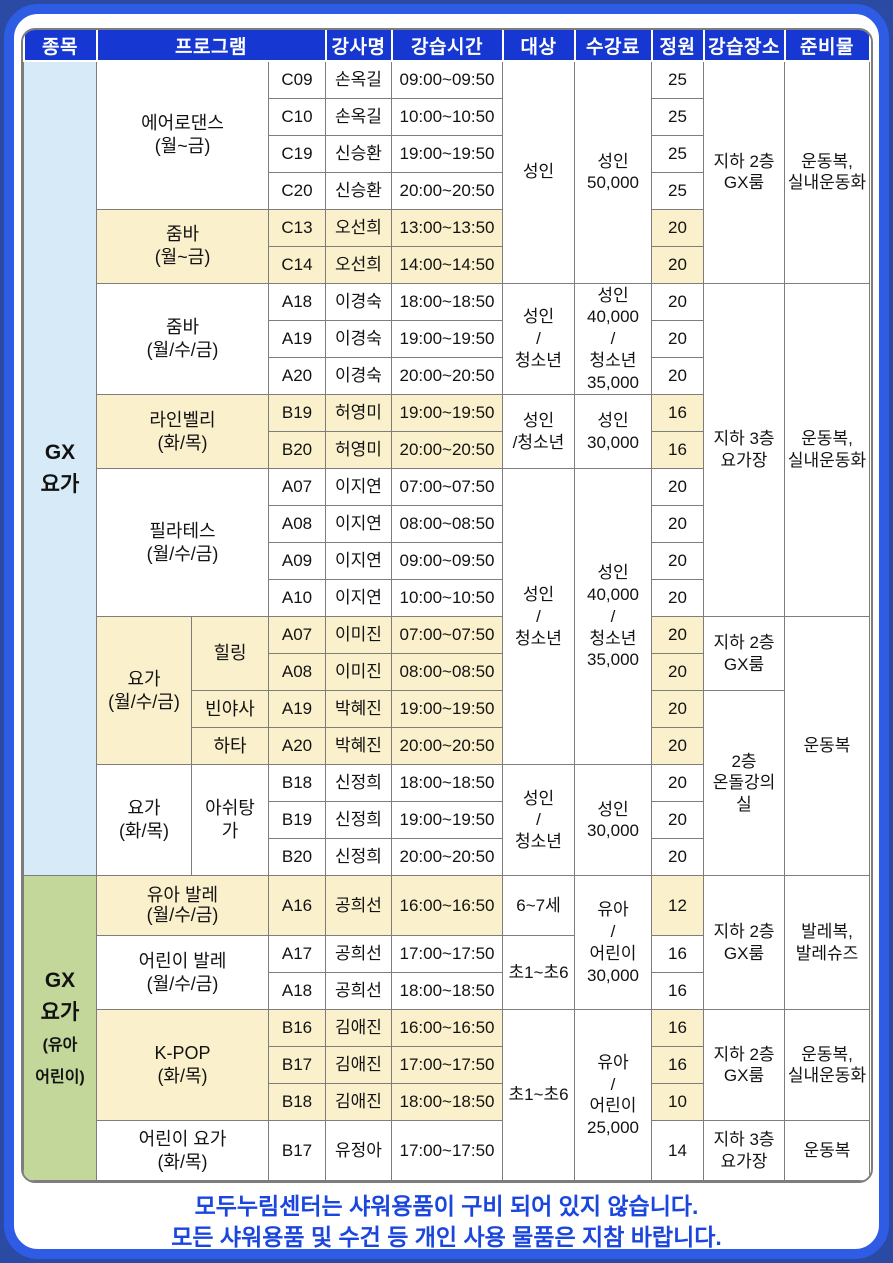 The height and width of the screenshot is (1263, 893). Describe the element at coordinates (60, 46) in the screenshot. I see `col-header-category: 종목` at that location.